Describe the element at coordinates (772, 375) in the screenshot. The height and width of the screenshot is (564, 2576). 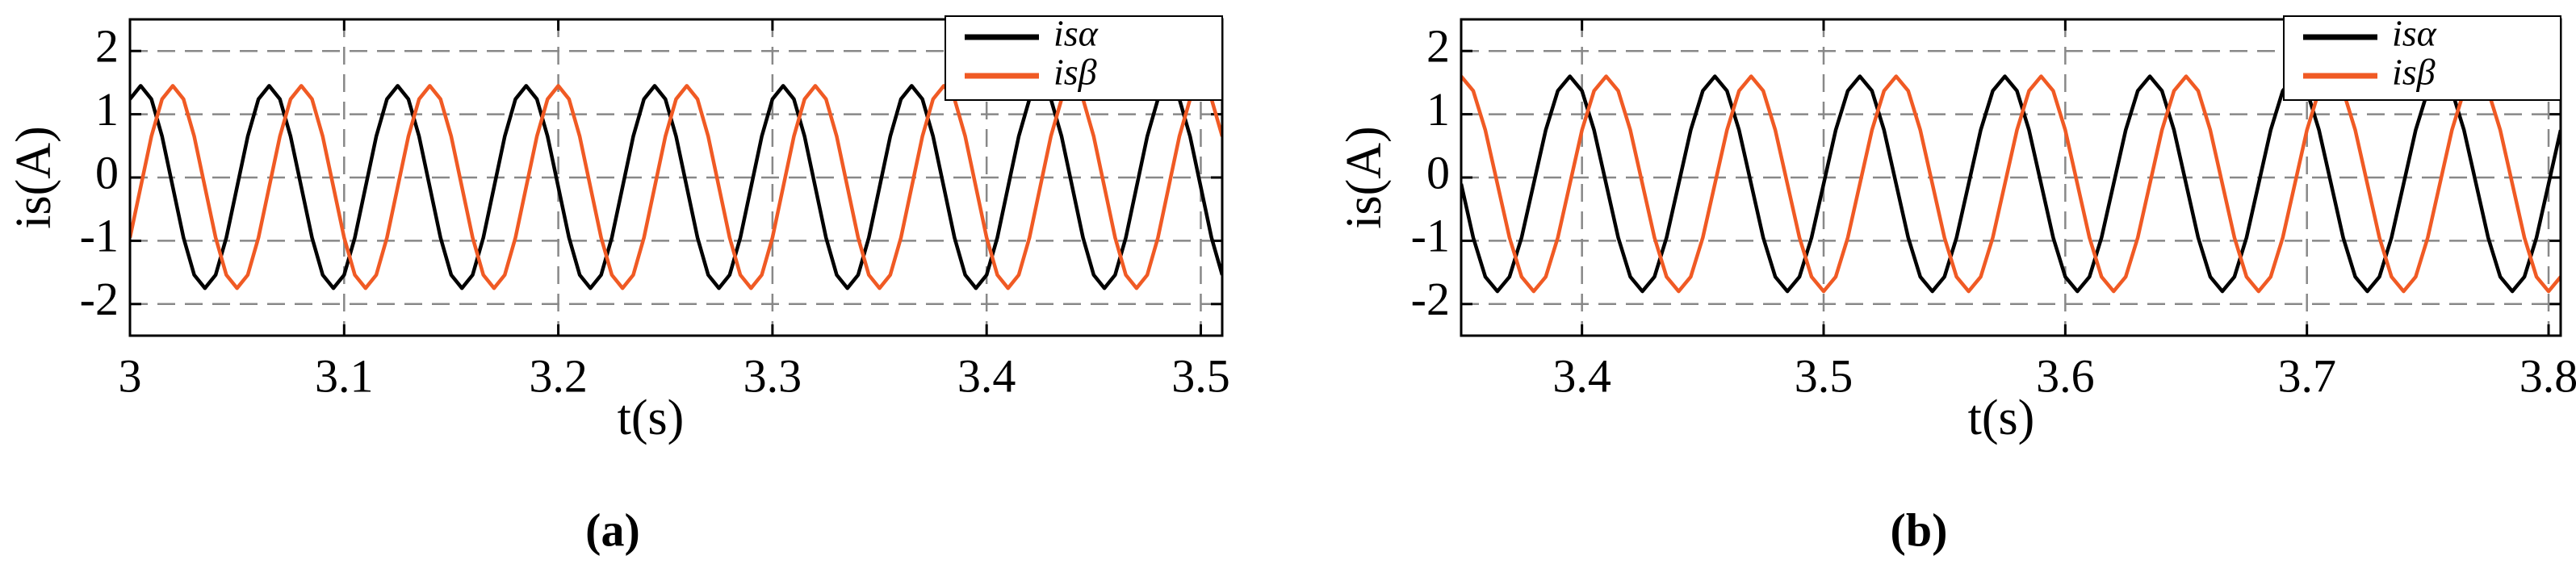
I see `x-tick-label: 3.3` at that location.